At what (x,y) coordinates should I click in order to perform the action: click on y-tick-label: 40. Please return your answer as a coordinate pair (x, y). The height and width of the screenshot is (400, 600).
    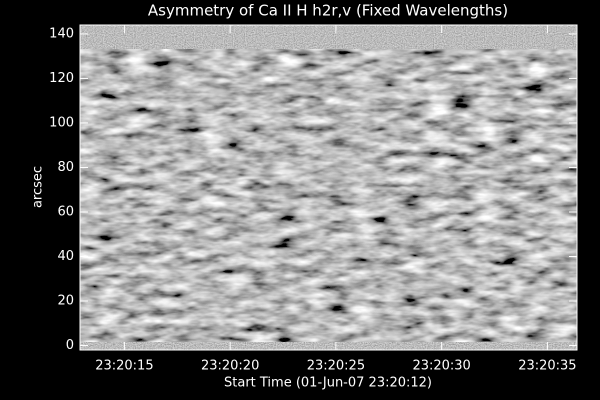
    Looking at the image, I should click on (65, 256).